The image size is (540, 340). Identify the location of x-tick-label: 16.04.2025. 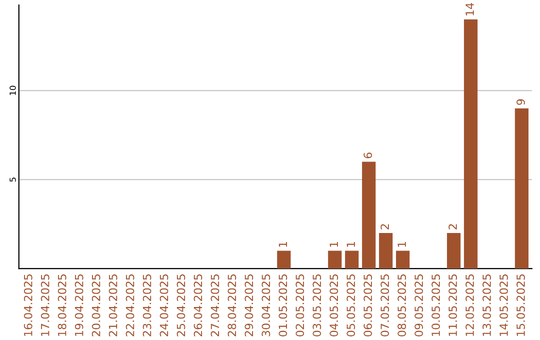
(28, 305).